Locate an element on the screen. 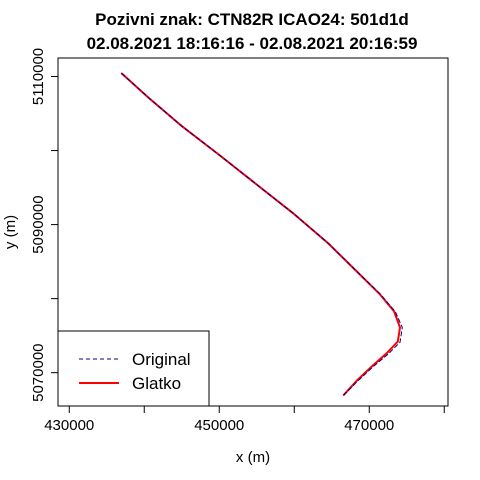  x-tick-label-470000: 470000 is located at coordinates (369, 425).